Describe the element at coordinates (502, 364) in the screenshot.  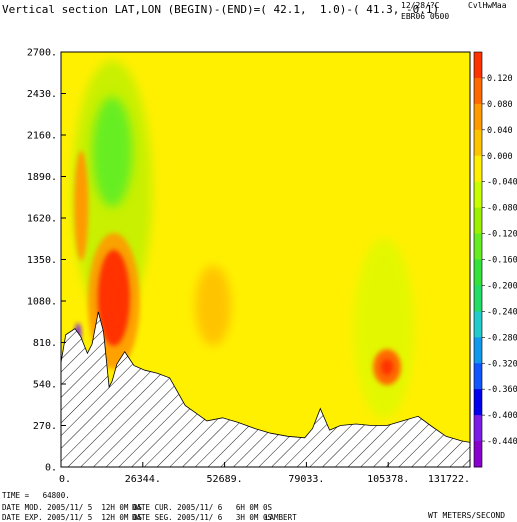
I see `colorbar-label: -0.320` at that location.